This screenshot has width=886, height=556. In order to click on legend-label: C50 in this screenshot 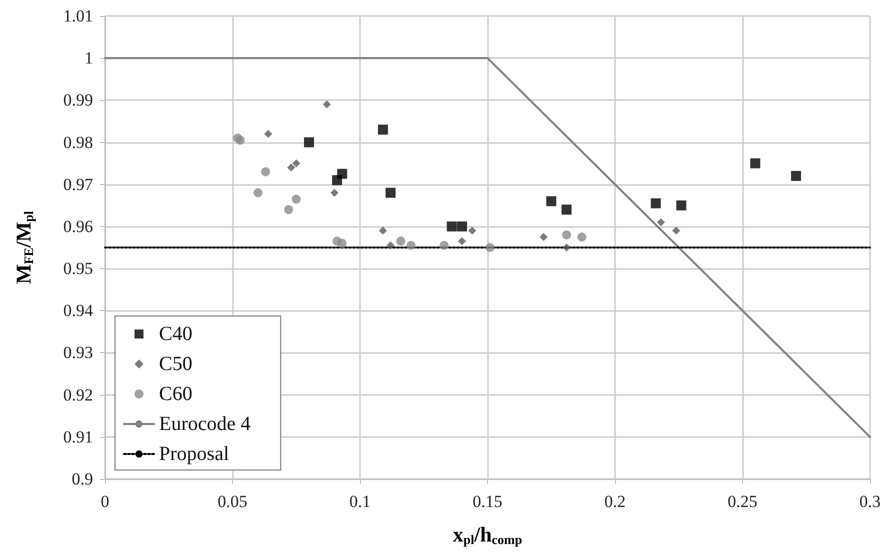, I will do `click(175, 364)`.